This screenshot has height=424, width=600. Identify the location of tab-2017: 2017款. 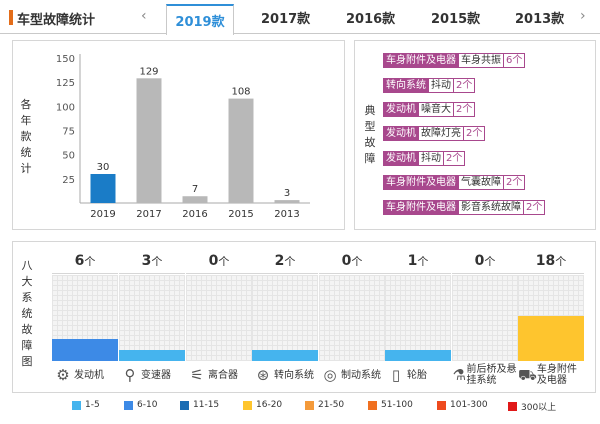
(286, 19).